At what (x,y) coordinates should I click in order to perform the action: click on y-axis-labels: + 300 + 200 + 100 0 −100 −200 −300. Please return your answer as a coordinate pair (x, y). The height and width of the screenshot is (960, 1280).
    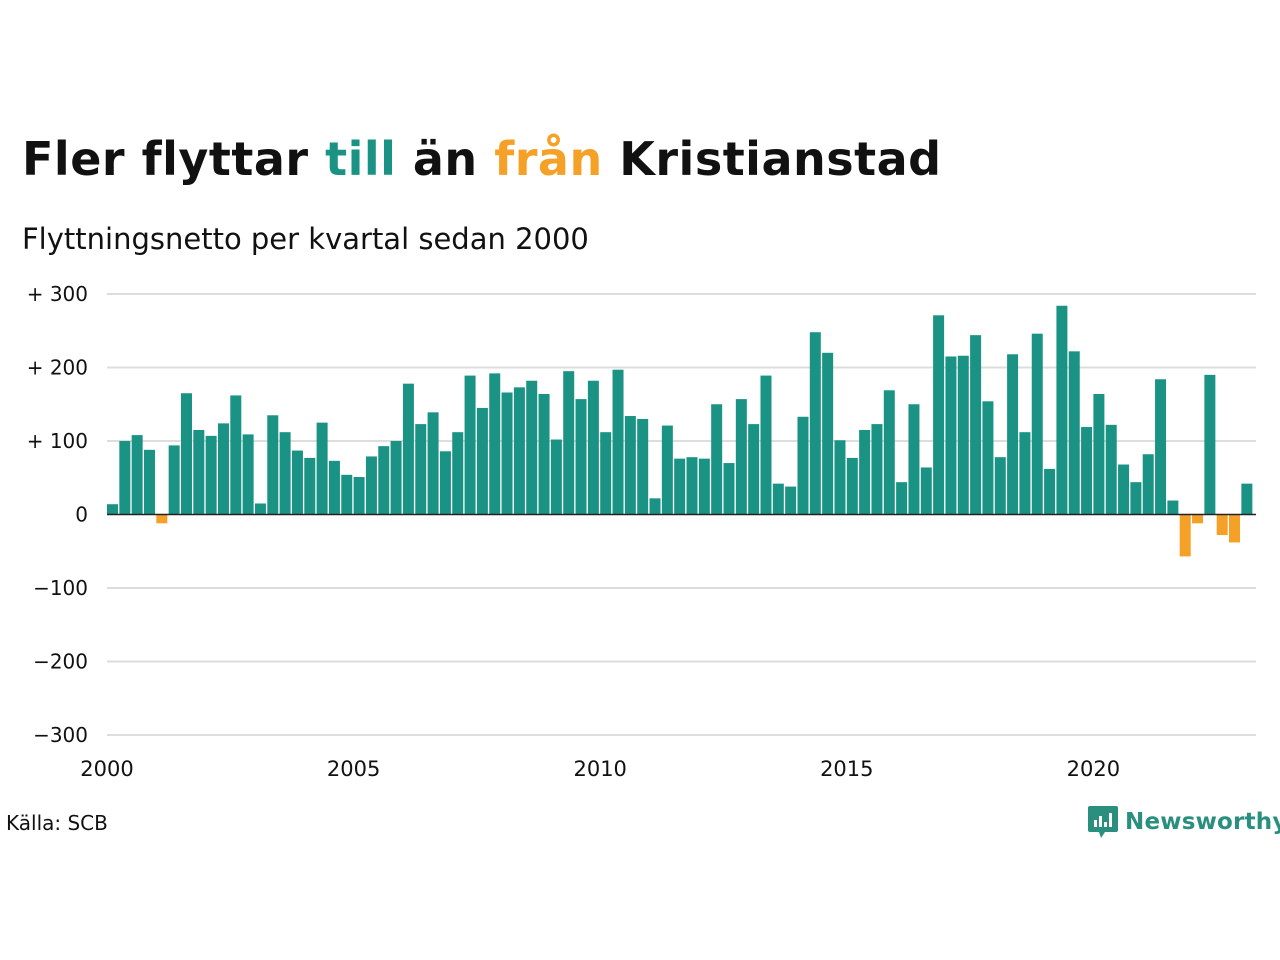
    Looking at the image, I should click on (57, 514).